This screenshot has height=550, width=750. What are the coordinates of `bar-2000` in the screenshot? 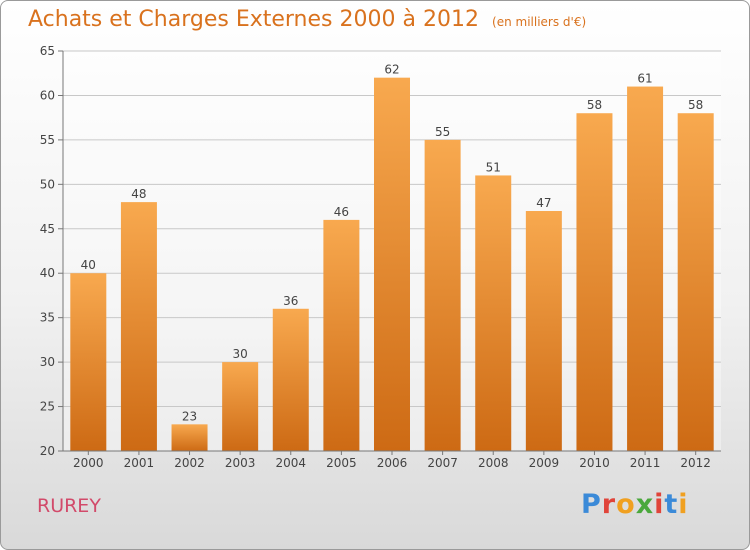 It's located at (88, 362).